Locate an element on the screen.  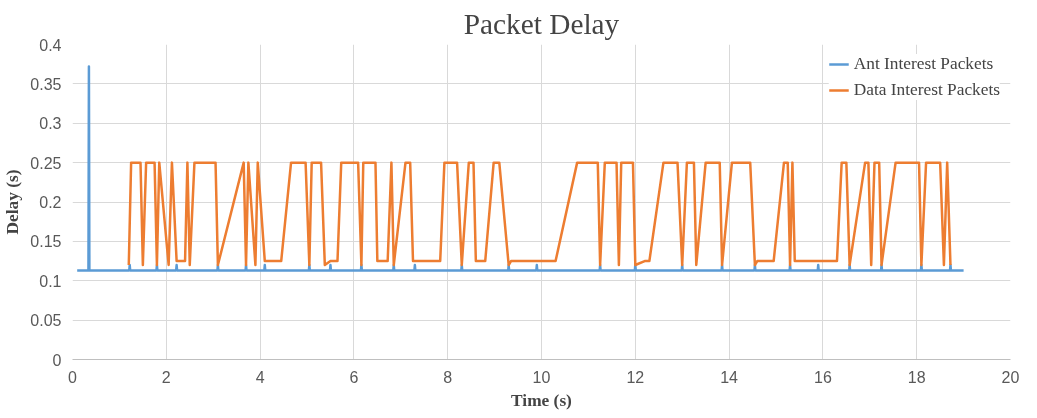
y-tick-label: 0.15 is located at coordinates (46, 242).